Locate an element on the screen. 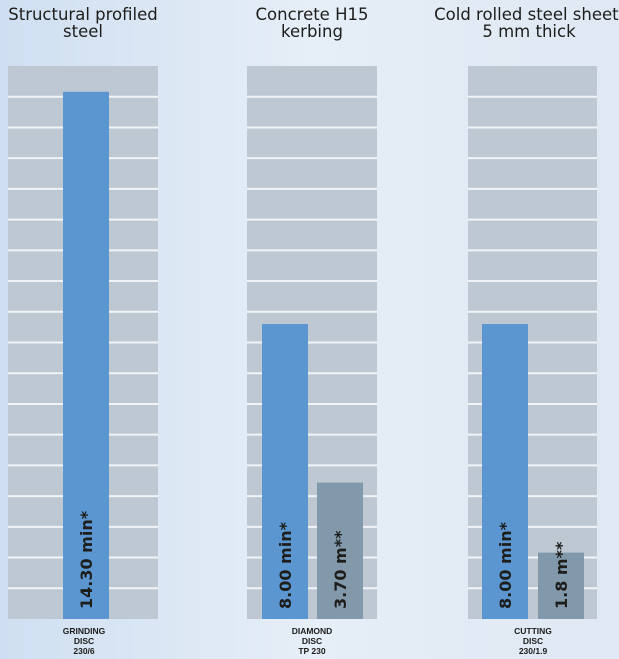 This screenshot has height=659, width=619. bar-label-3-1: 8.00 min* is located at coordinates (505, 565).